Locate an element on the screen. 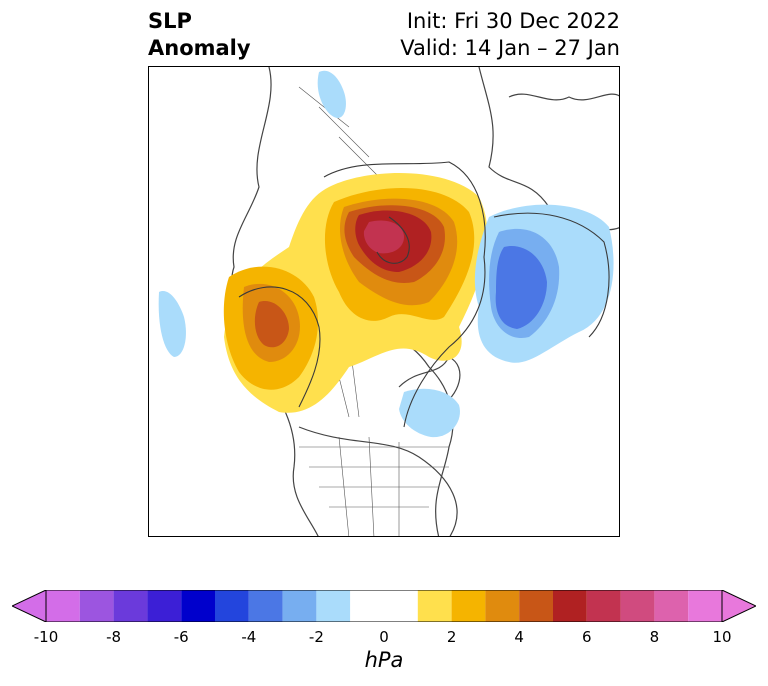  colorbar-outline is located at coordinates (384, 606).